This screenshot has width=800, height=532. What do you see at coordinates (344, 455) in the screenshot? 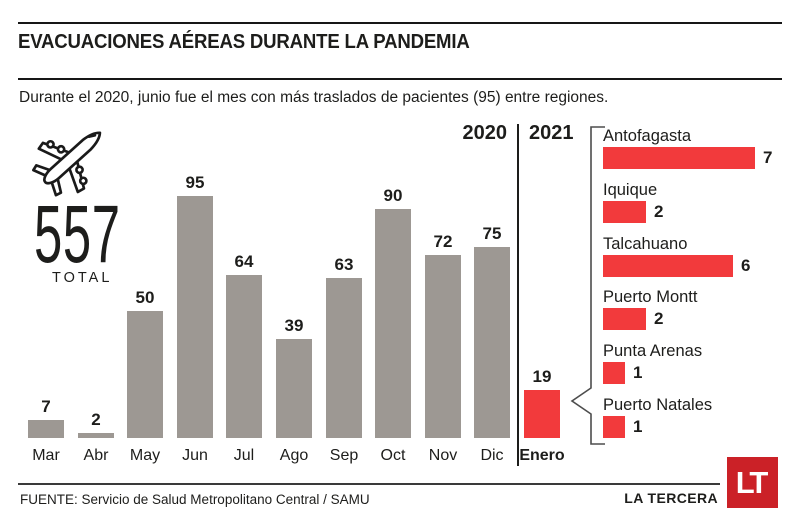
I see `axis-label-sep: Sep` at bounding box center [344, 455].